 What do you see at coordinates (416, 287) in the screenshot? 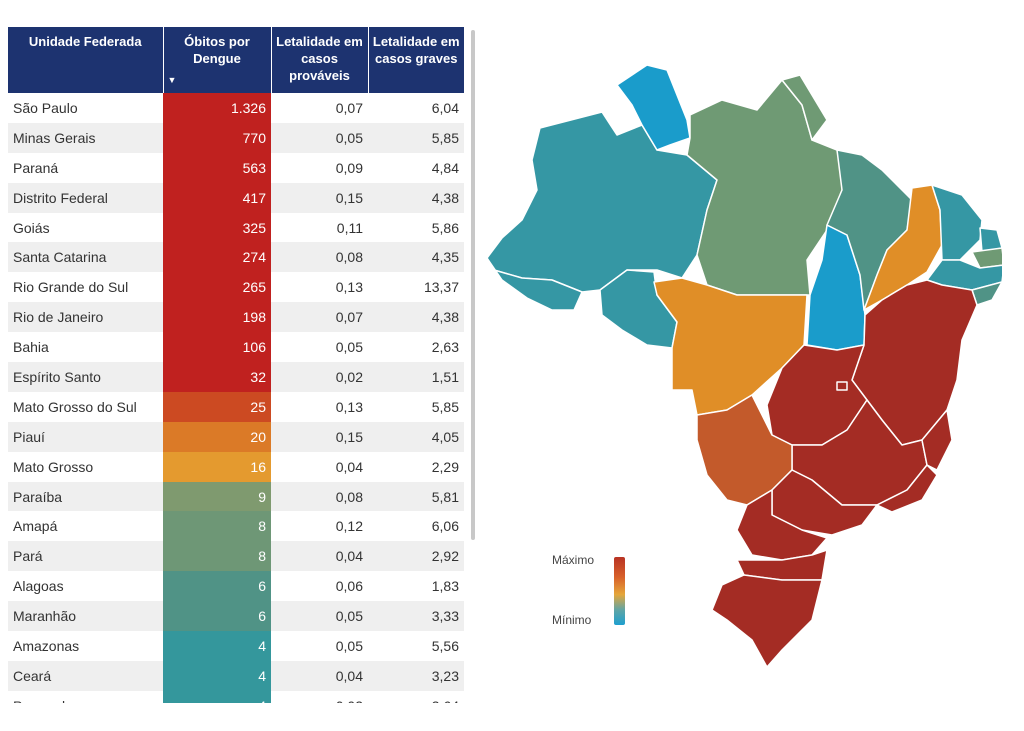
I see `cell-lethality-severe: 13,37` at bounding box center [416, 287].